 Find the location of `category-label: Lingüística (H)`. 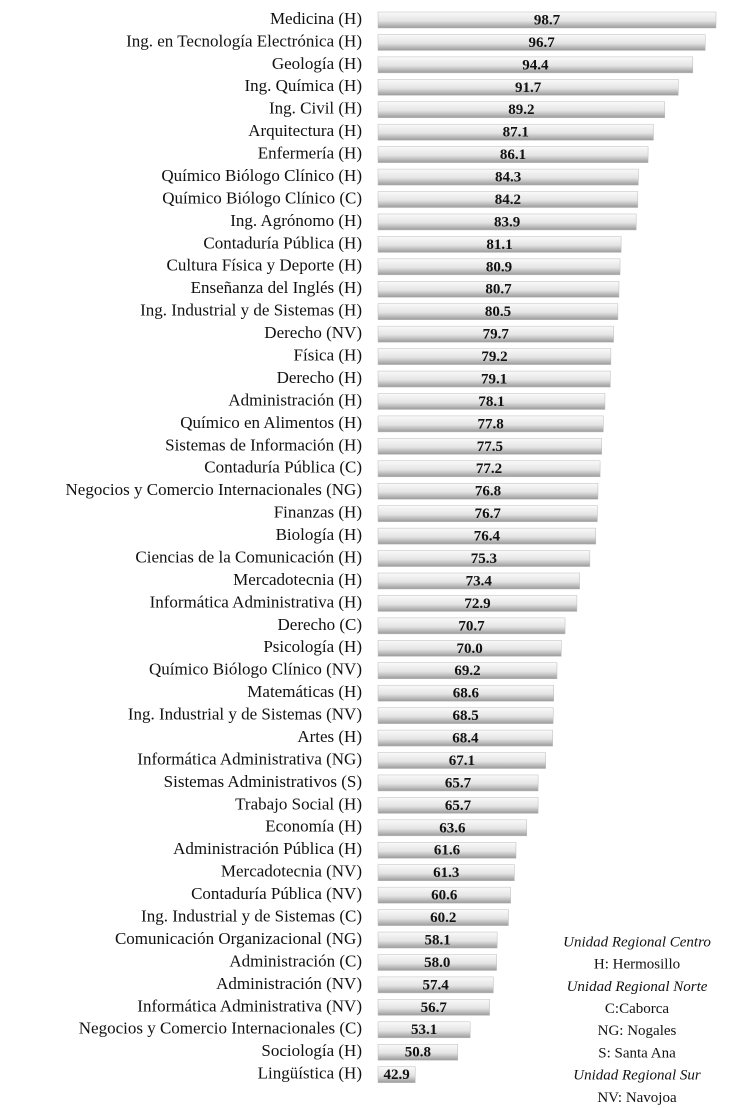

category-label: Lingüística (H) is located at coordinates (310, 1073).